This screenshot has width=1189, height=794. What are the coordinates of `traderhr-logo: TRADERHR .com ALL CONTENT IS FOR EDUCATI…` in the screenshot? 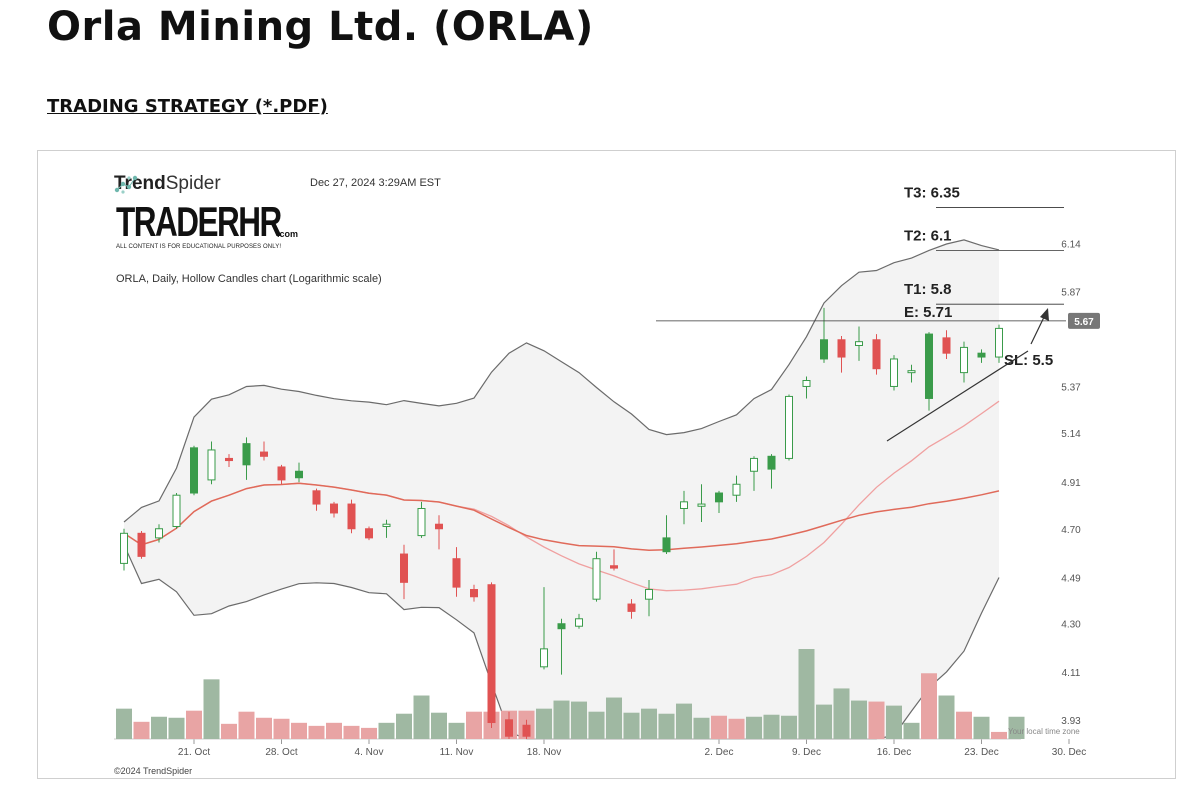 It's located at (226, 226).